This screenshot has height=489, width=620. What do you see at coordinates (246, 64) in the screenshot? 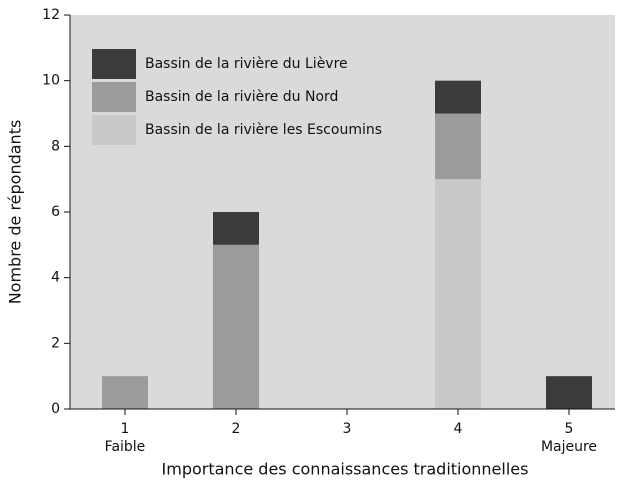
I see `legend-label: Bassin de la rivière du Lièvre` at bounding box center [246, 64].